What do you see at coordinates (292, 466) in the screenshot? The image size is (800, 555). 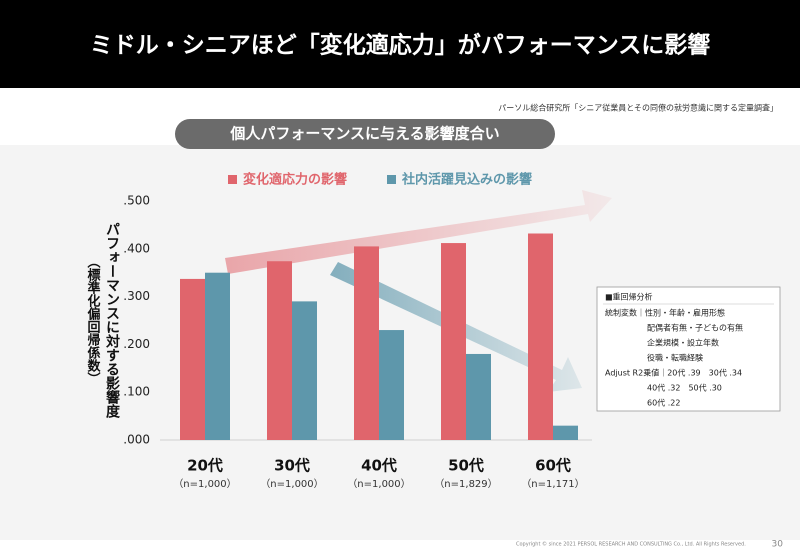 I see `x-tick-label: 30代` at bounding box center [292, 466].